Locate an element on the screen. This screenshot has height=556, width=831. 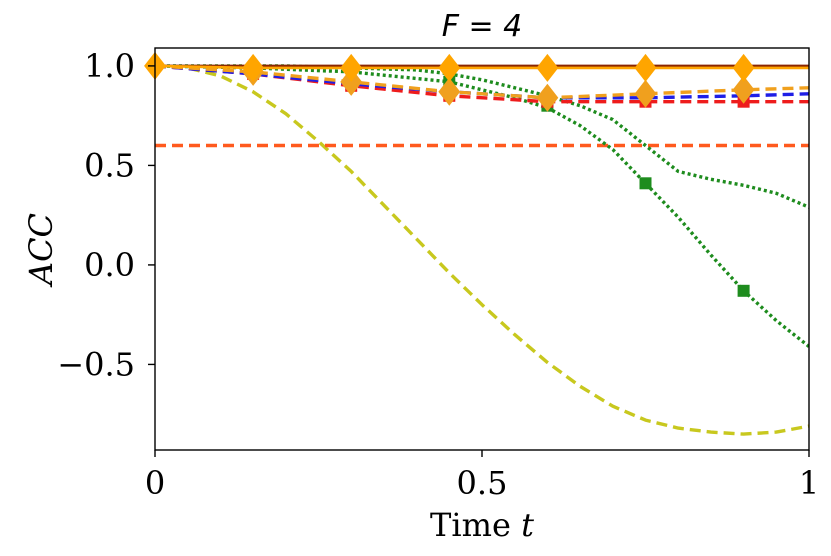
y-tick-label-2: 0.5 is located at coordinates (109, 165).